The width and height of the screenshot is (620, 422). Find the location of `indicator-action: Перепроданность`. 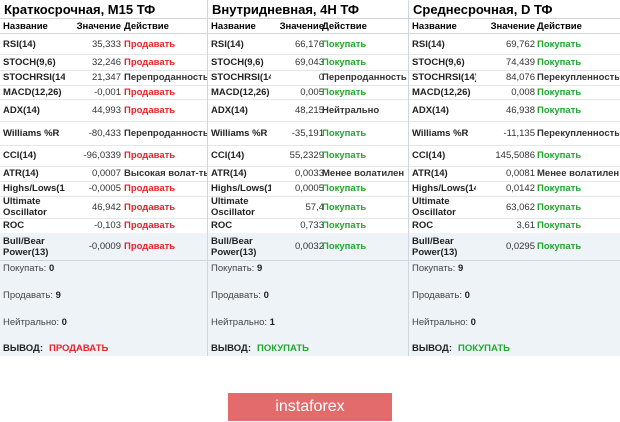

indicator-action: Перепроданность is located at coordinates (364, 77).